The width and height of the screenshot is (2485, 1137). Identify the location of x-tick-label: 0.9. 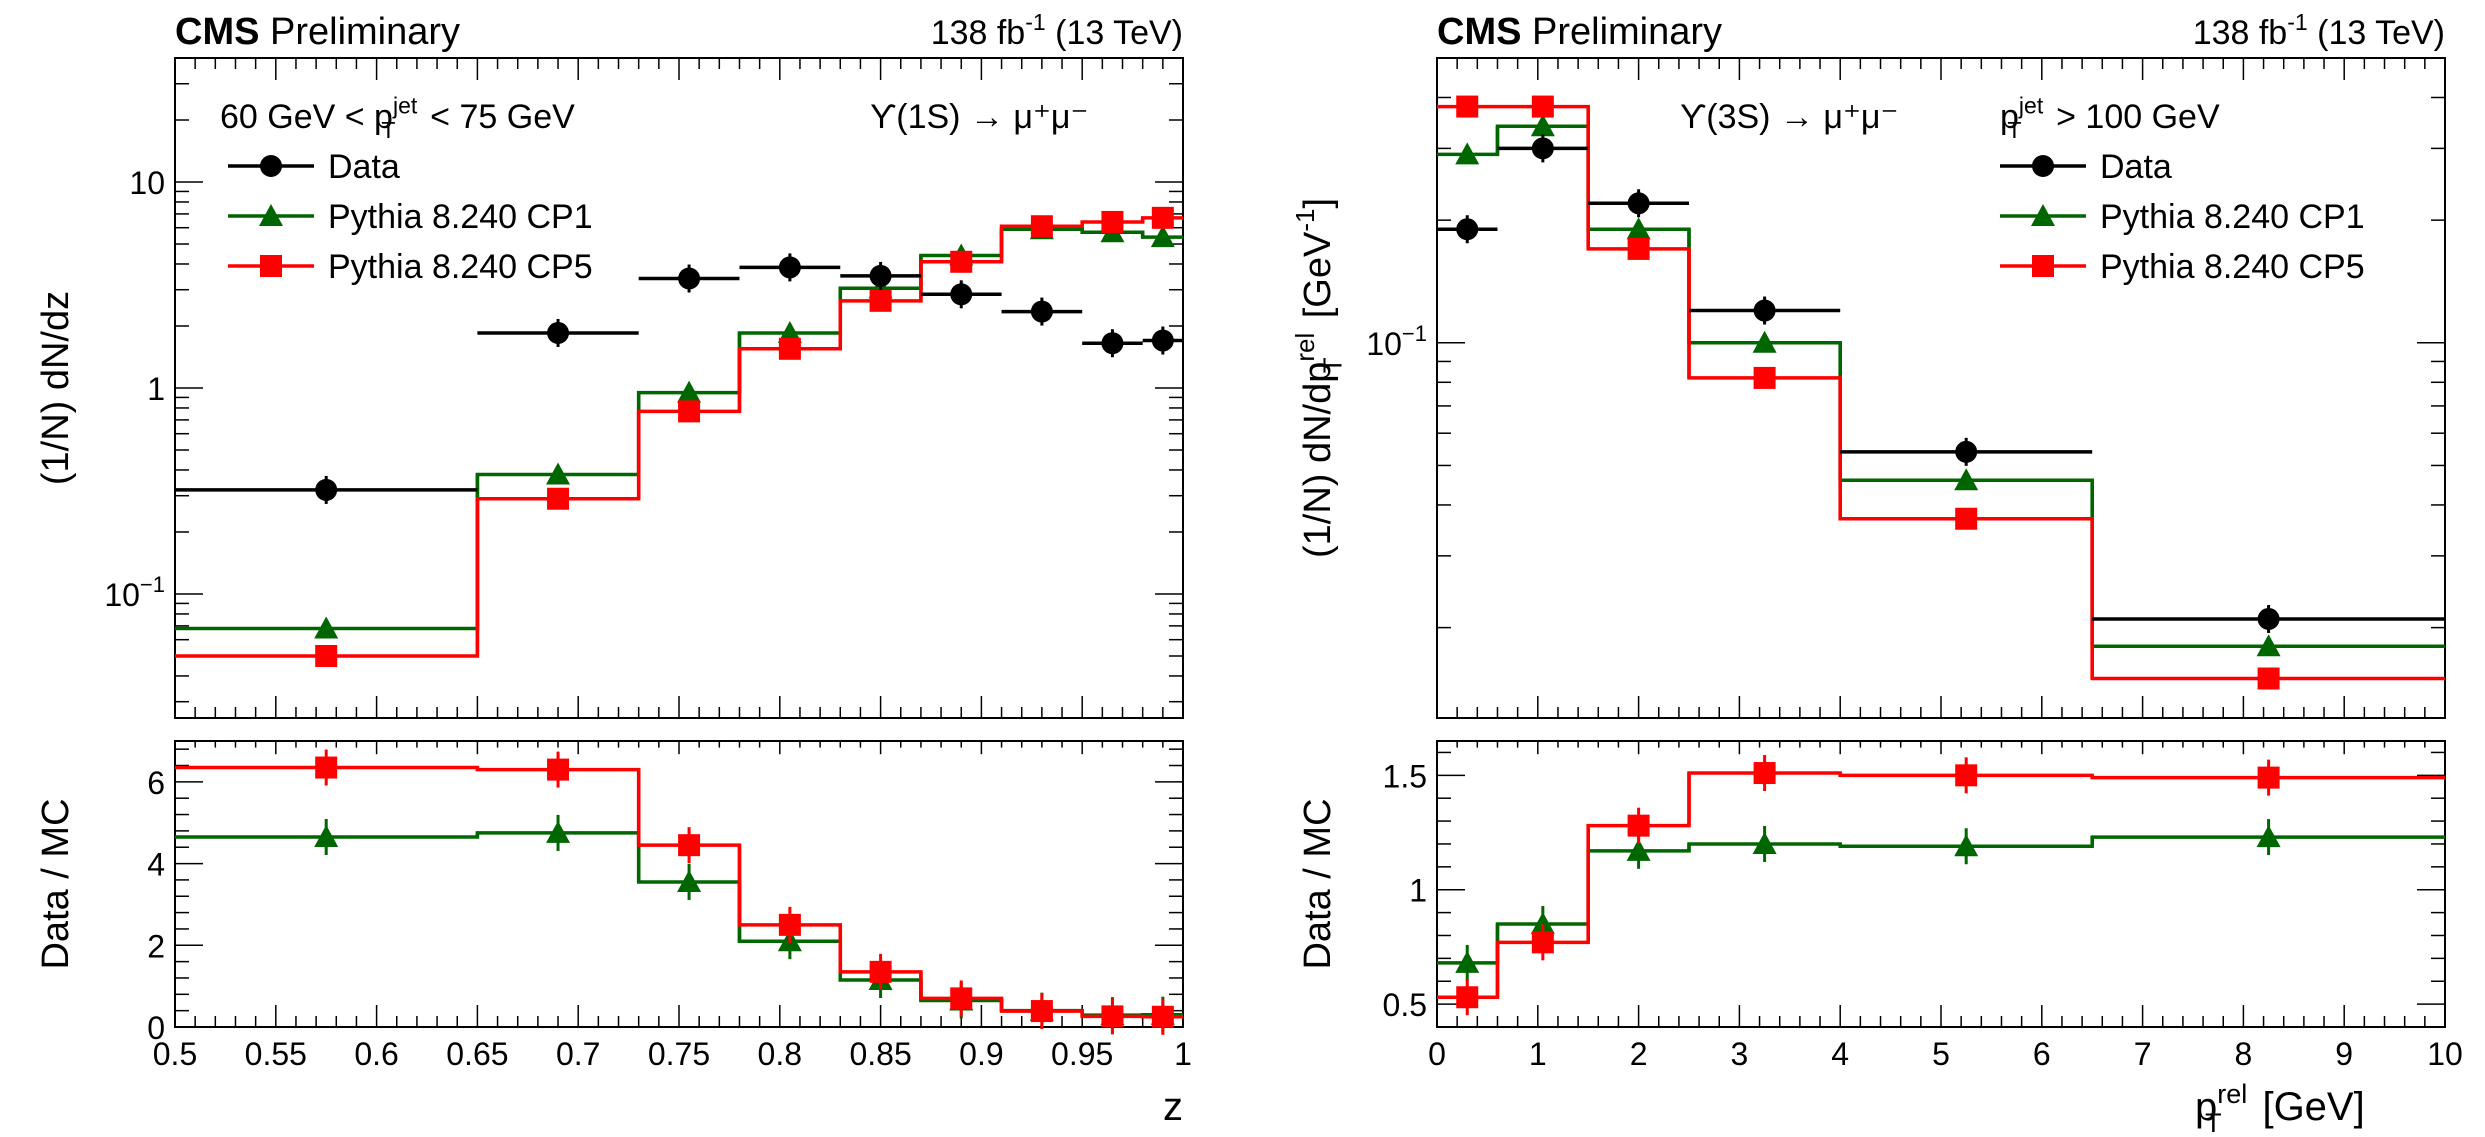
(981, 1054).